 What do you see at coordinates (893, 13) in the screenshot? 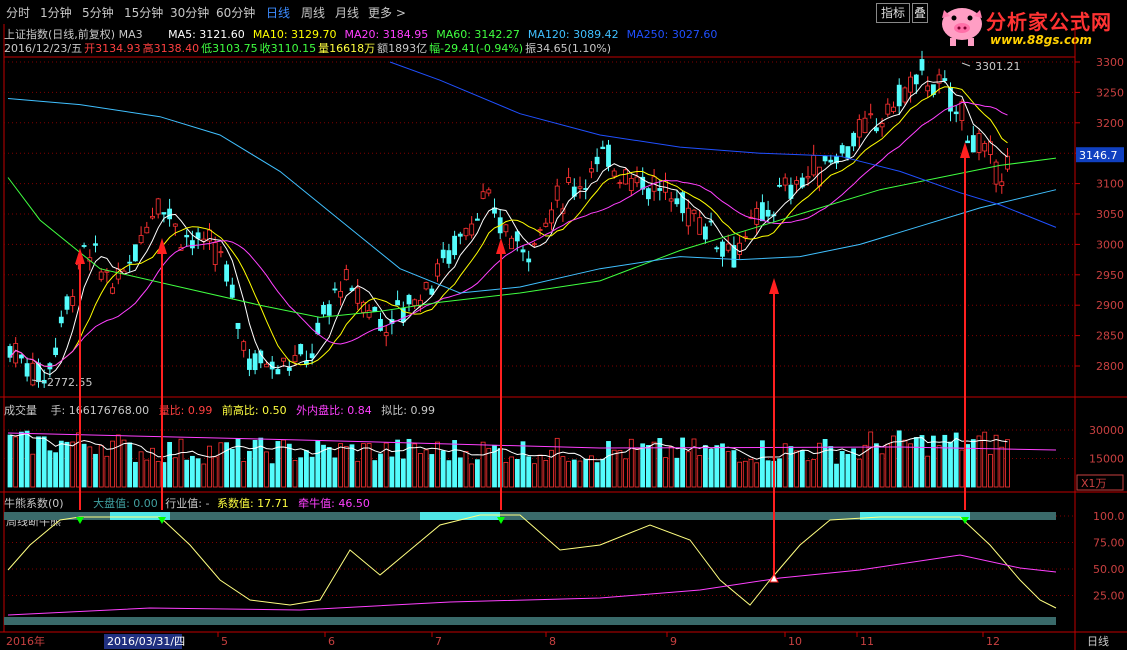
I see `indicator-button: 指标` at bounding box center [893, 13].